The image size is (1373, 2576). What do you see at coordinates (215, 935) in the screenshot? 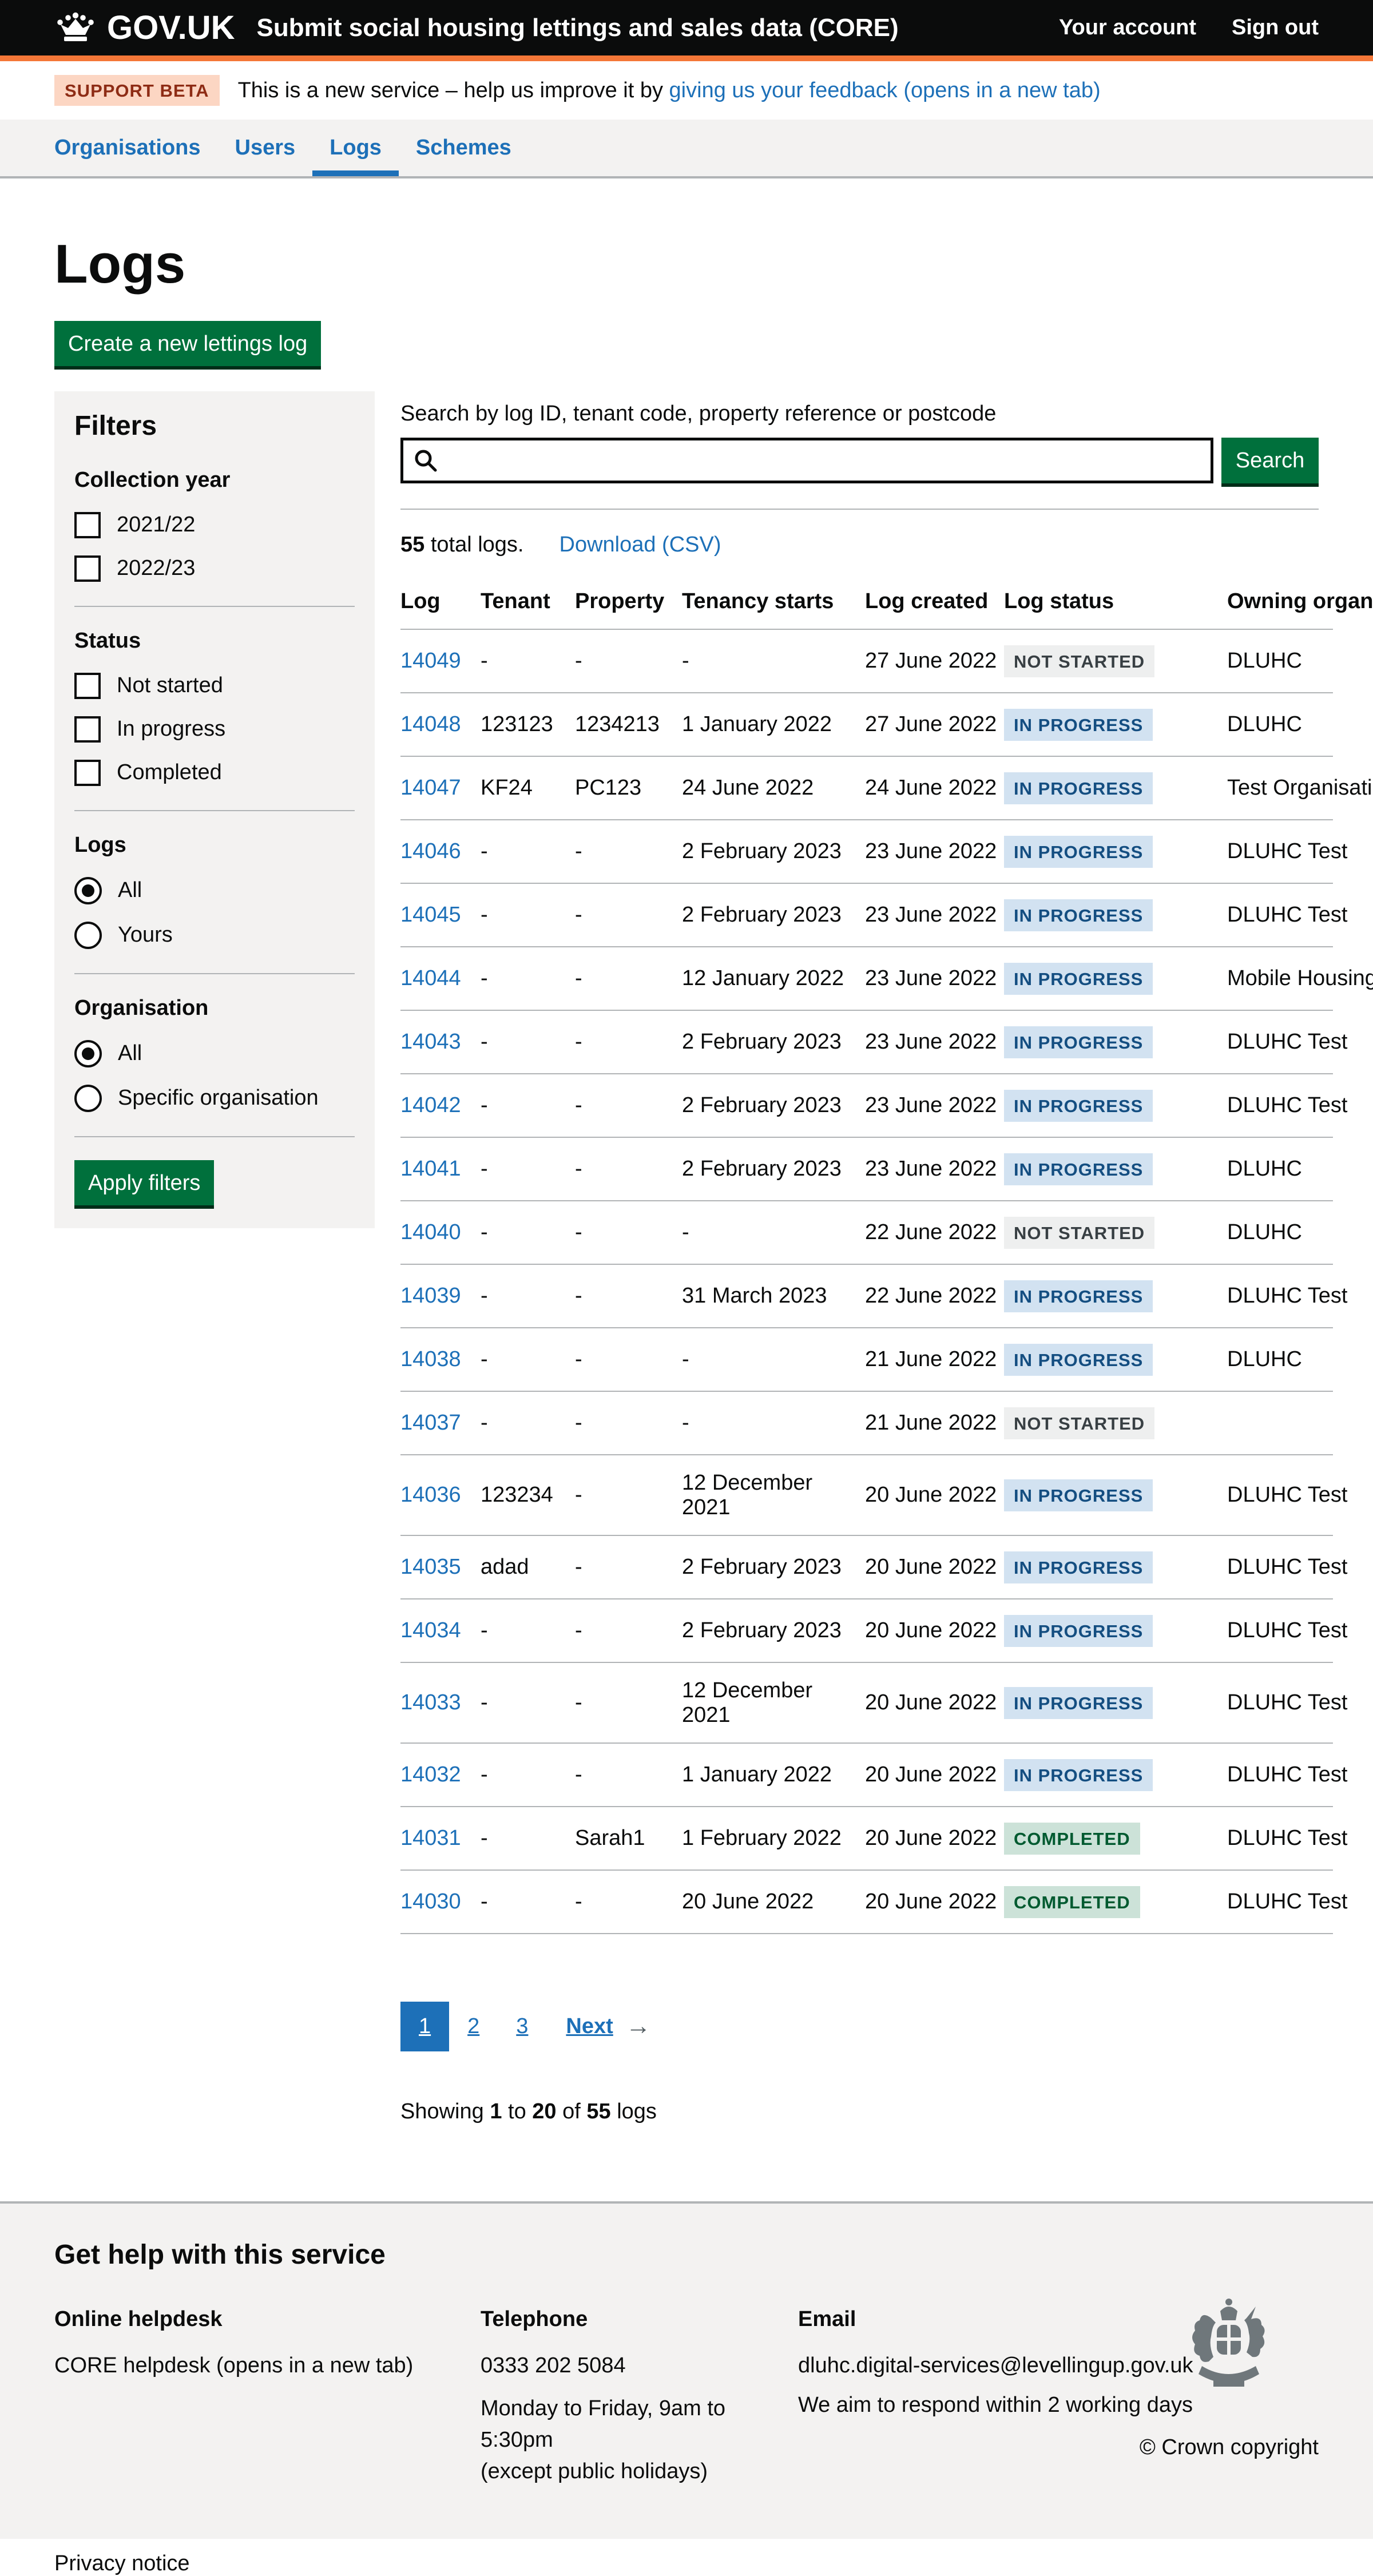
I see `filter-option-yours: Yours` at bounding box center [215, 935].